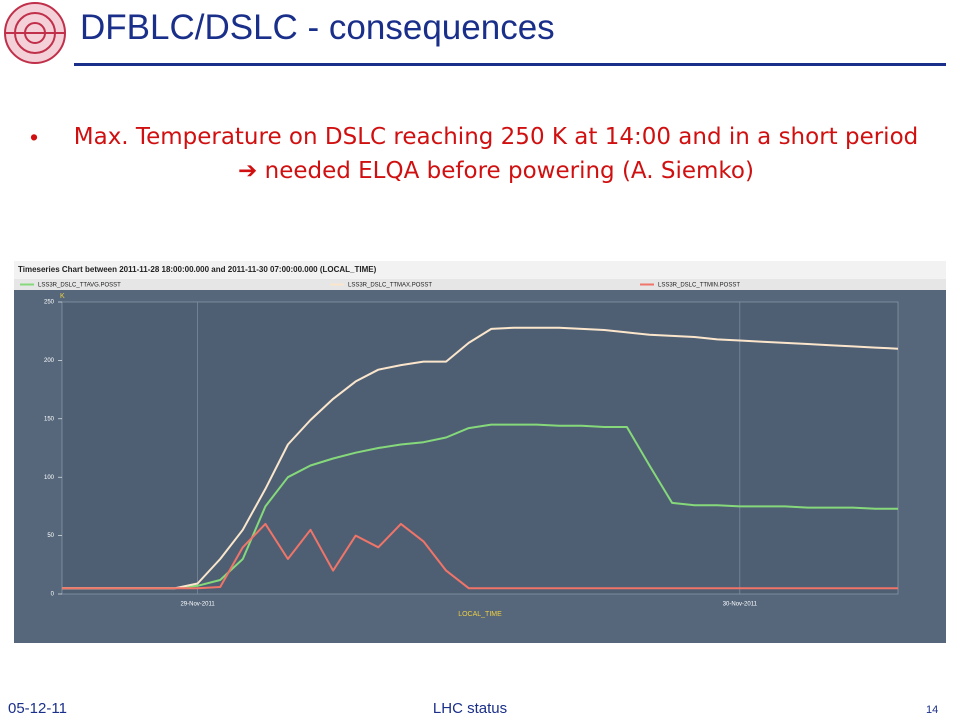 The width and height of the screenshot is (960, 720). Describe the element at coordinates (390, 286) in the screenshot. I see `legend-label: LSS3R_DSLC_TTMAX.POSST` at that location.